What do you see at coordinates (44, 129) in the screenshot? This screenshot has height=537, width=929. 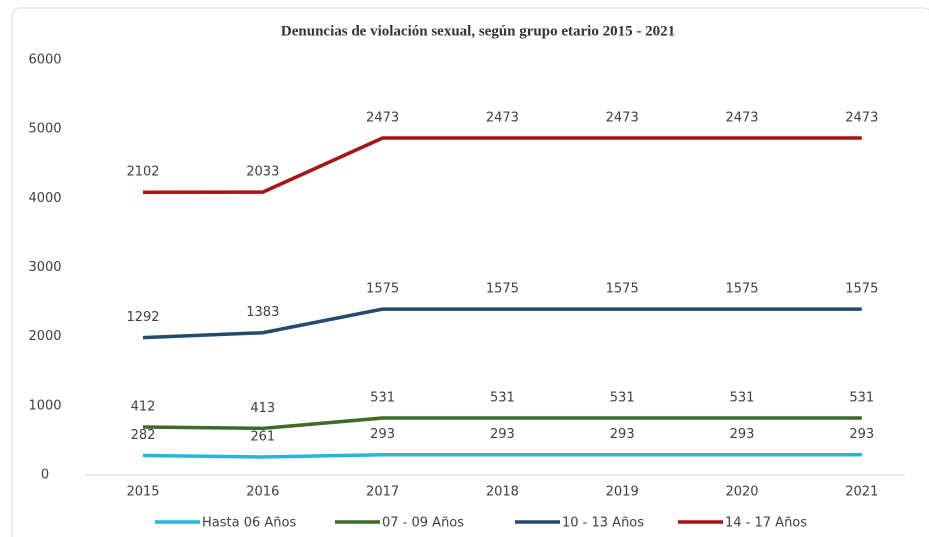 I see `y-tick-label: 5000` at bounding box center [44, 129].